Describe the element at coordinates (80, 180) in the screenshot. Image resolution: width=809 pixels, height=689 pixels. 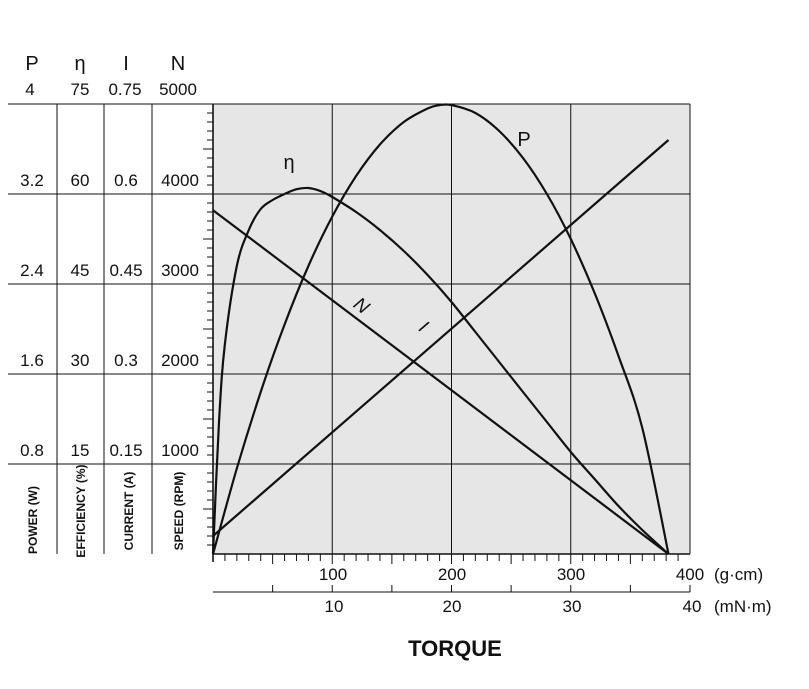
I see `y-tick-efficiency: 60` at that location.